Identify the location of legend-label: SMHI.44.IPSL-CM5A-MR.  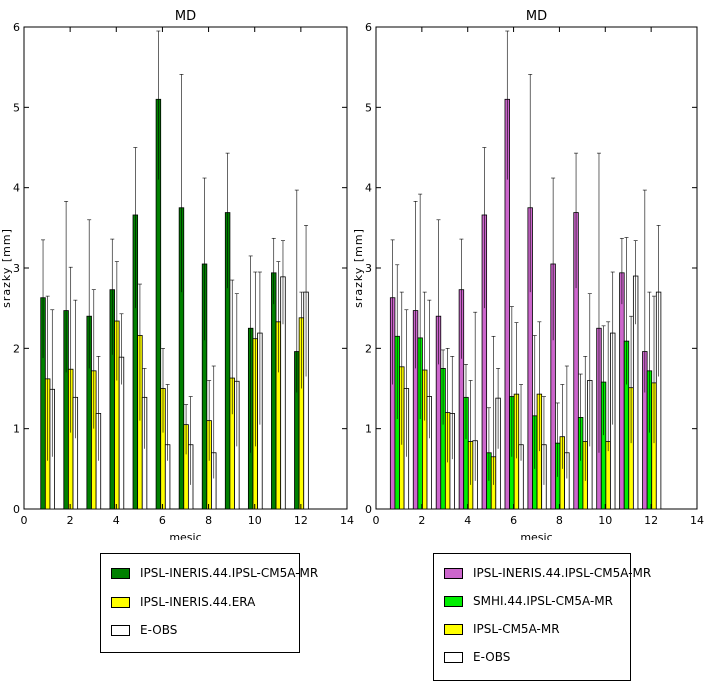
(543, 601).